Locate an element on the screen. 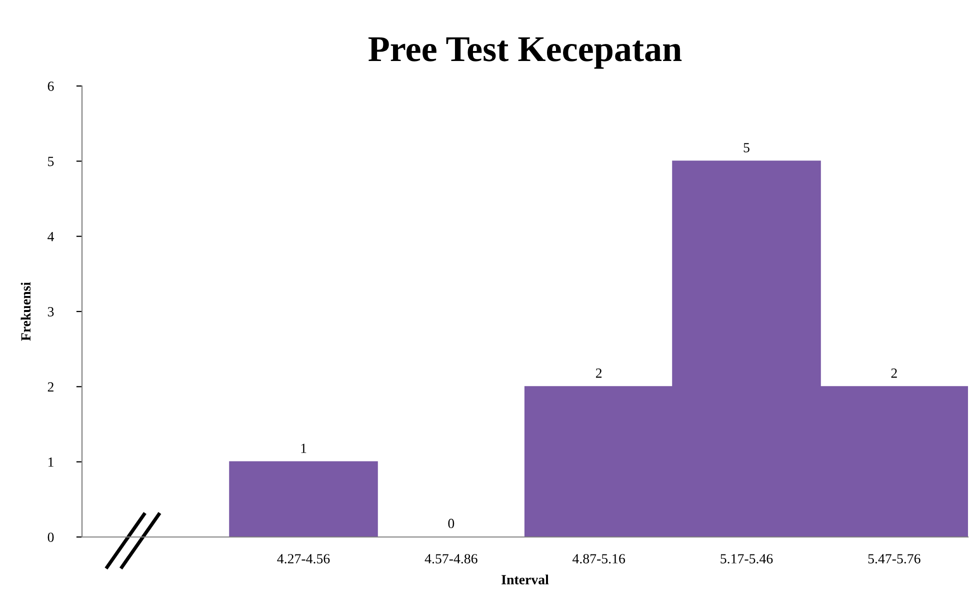 Image resolution: width=974 pixels, height=602 pixels. y-tick-label: 3 is located at coordinates (51, 311).